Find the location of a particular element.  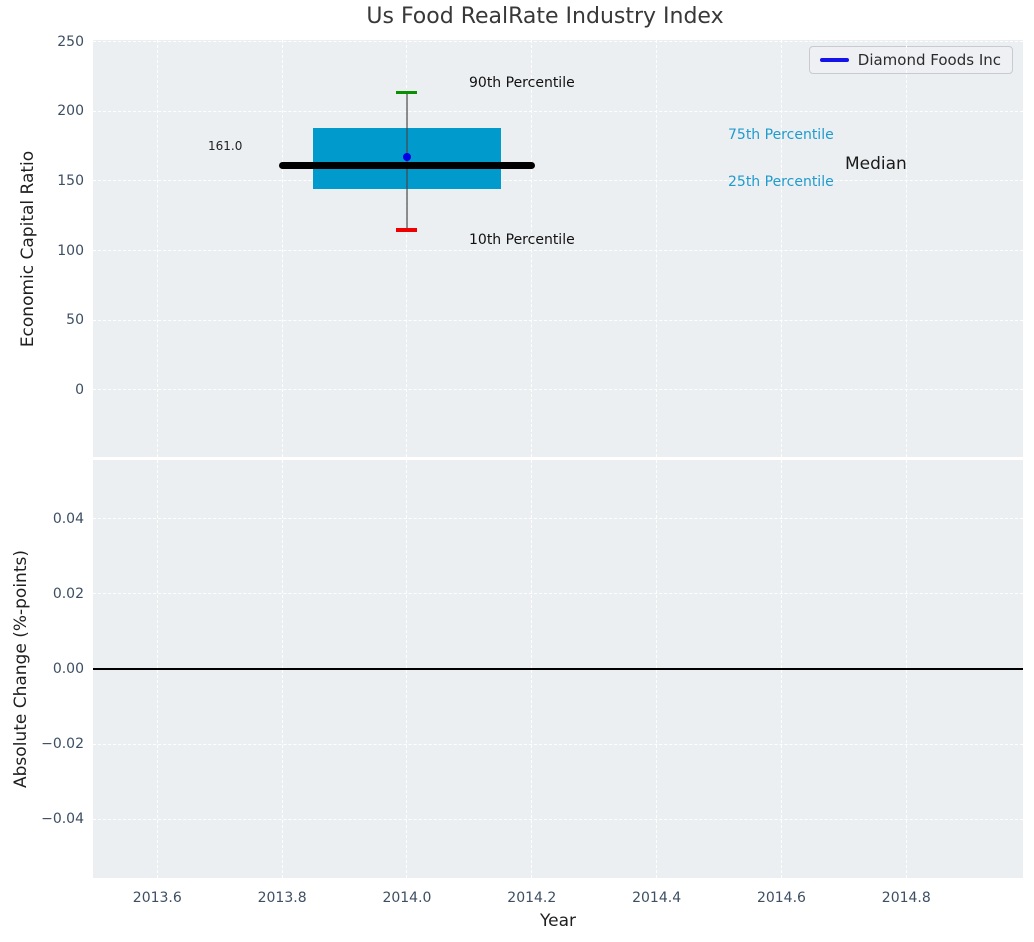

y-tick-label: 150 is located at coordinates (70, 180).